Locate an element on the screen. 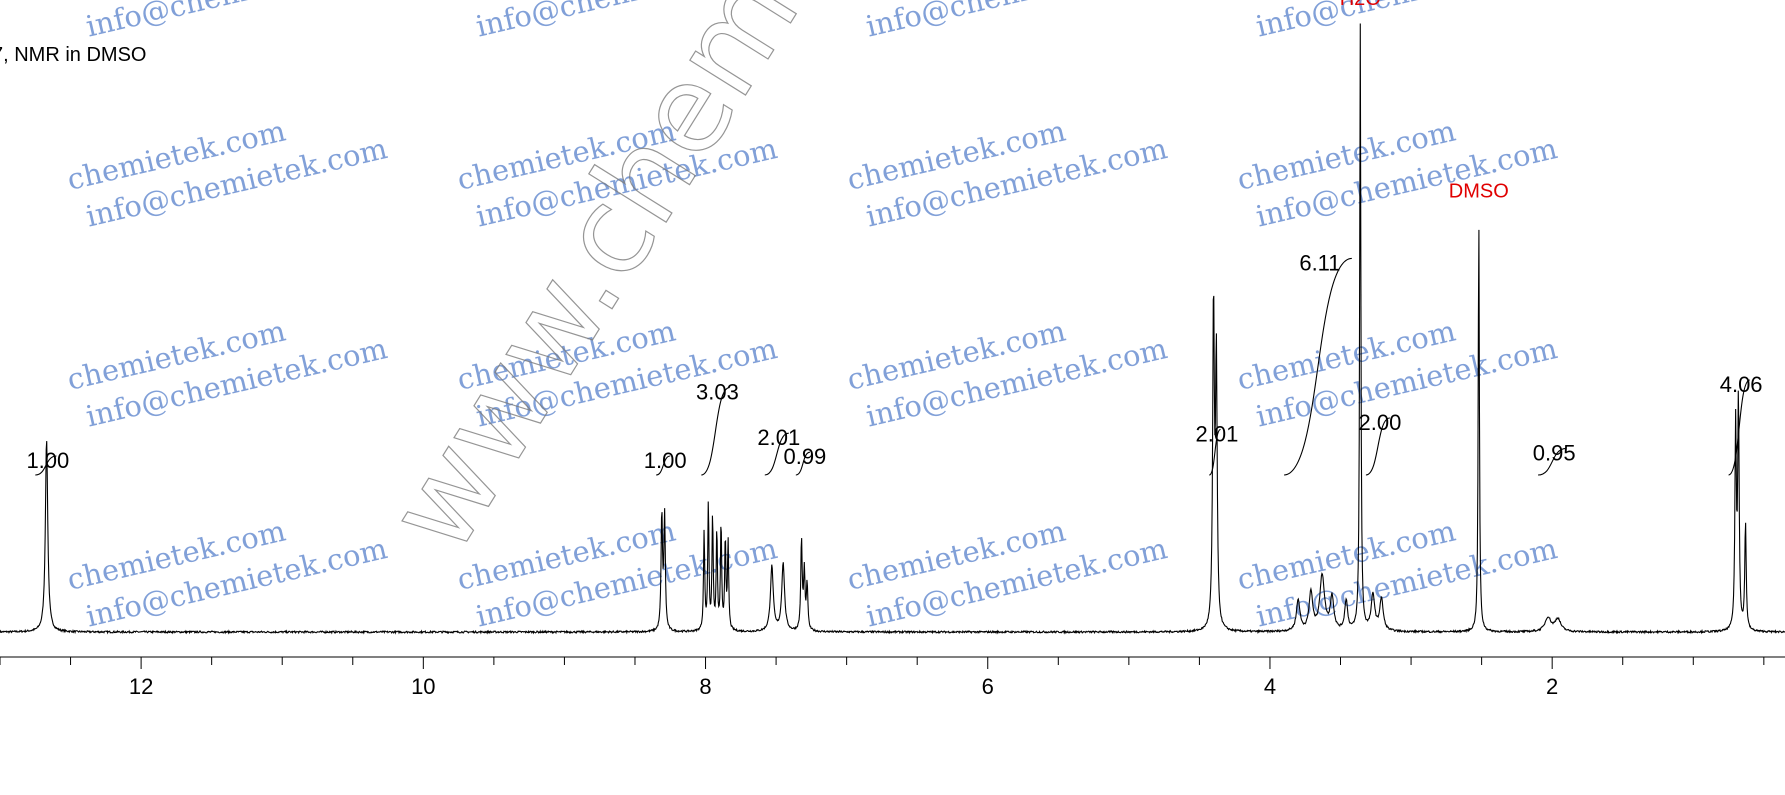  solvent-label: DMSO is located at coordinates (1479, 192).